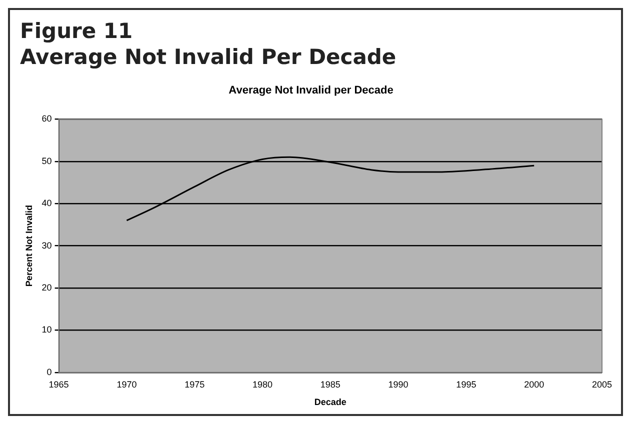 The height and width of the screenshot is (424, 631). What do you see at coordinates (47, 119) in the screenshot?
I see `y-tick-label: 60` at bounding box center [47, 119].